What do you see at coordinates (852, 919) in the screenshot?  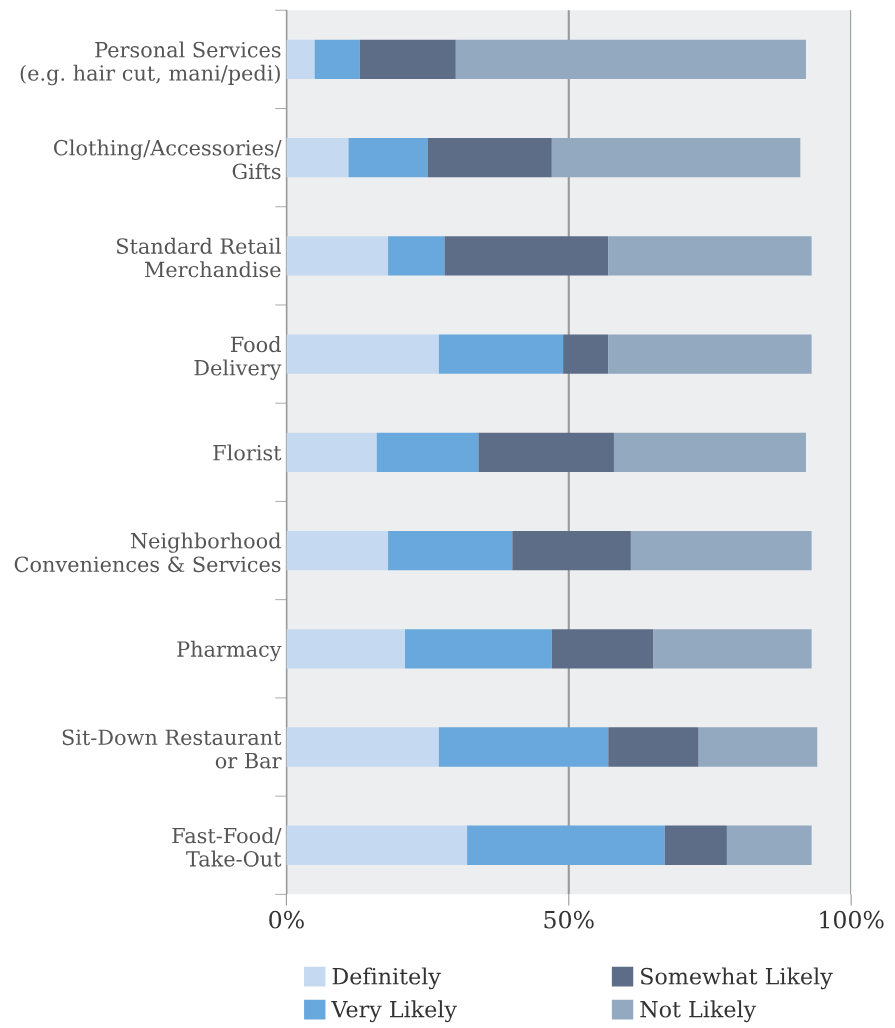 I see `x-tick-label: 100%` at bounding box center [852, 919].